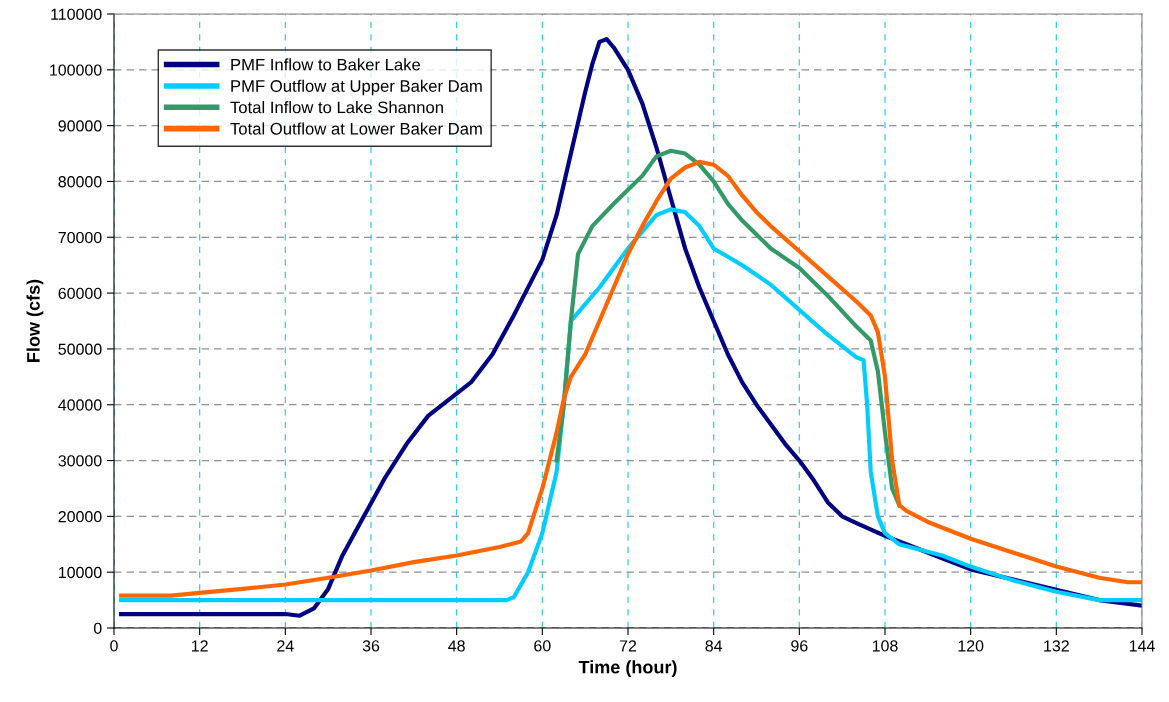 The image size is (1169, 702). Describe the element at coordinates (114, 646) in the screenshot. I see `x-tick-label: 0` at that location.